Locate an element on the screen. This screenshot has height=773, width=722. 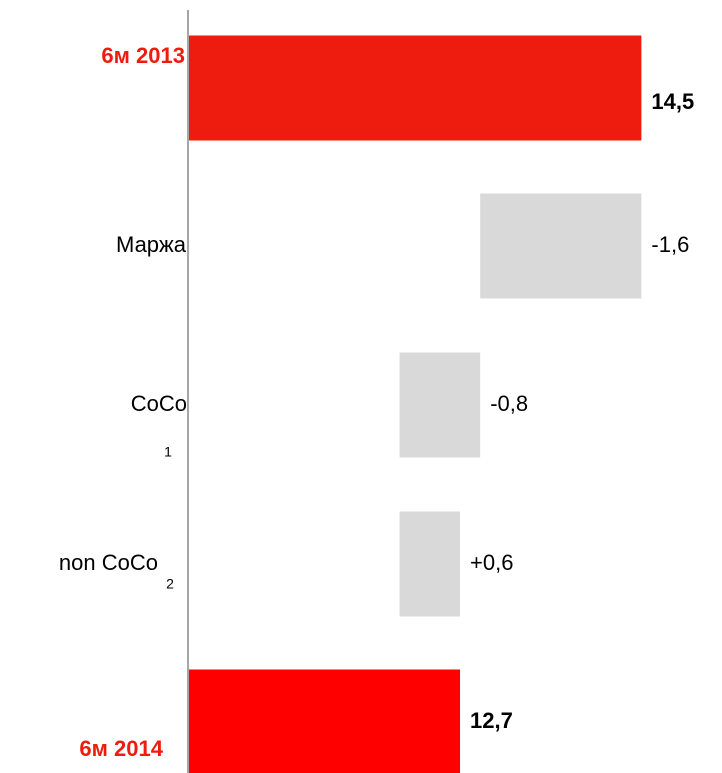
category-label: 6м 2013 is located at coordinates (143, 55).